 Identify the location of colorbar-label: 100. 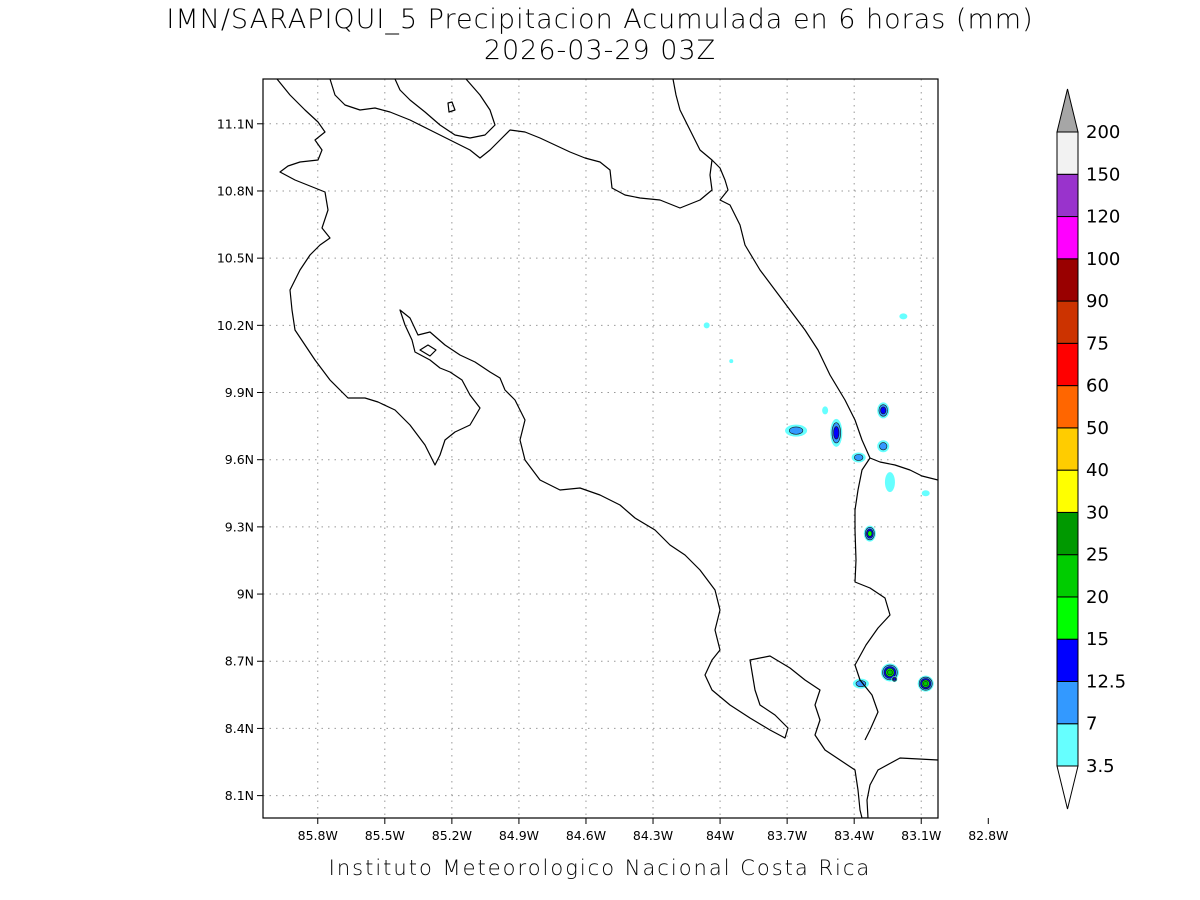
(1103, 259).